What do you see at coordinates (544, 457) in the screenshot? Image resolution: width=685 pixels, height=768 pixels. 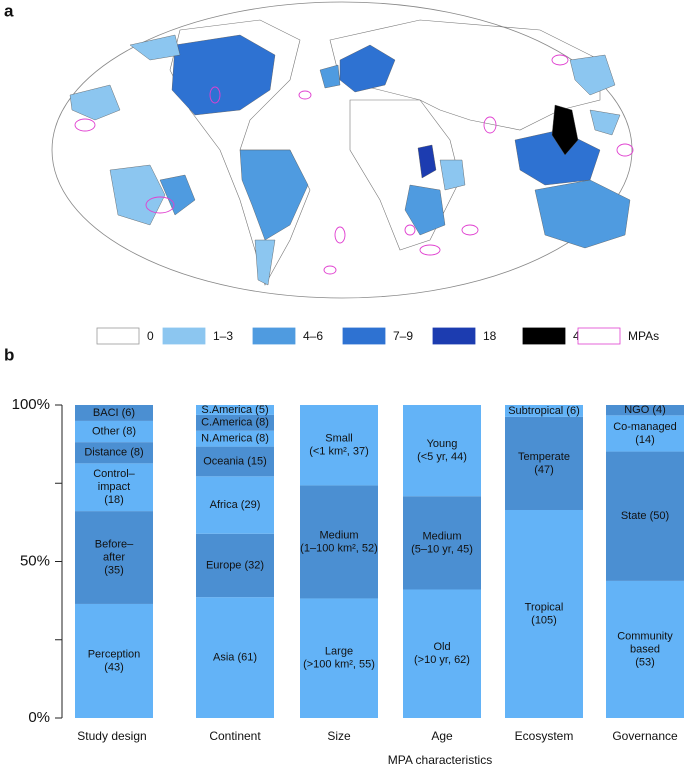 I see `segment-label: Temperate` at bounding box center [544, 457].